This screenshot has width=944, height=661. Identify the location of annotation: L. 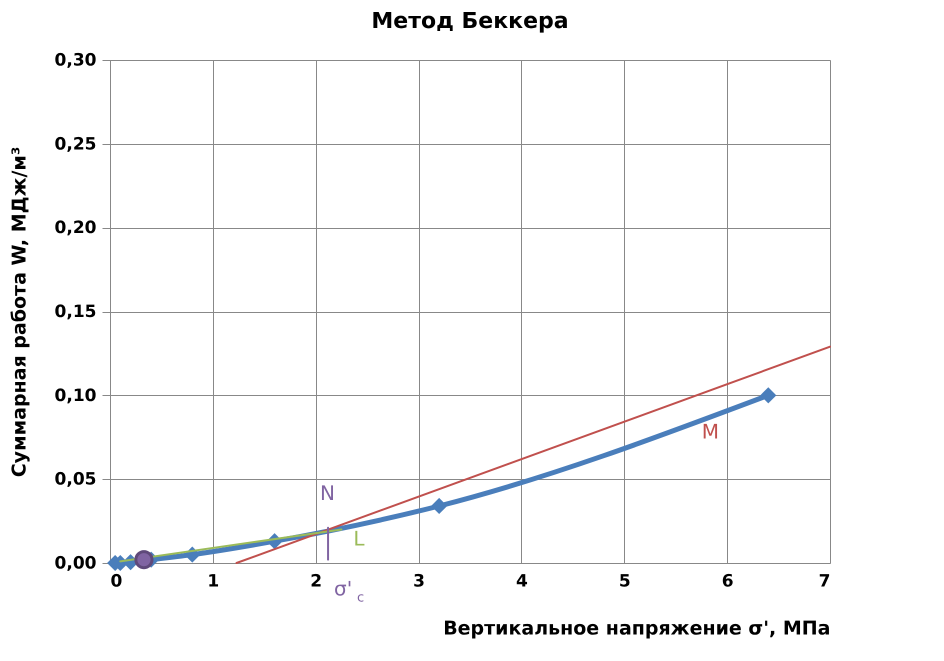
(359, 538).